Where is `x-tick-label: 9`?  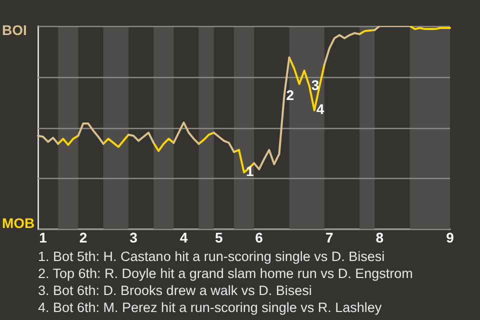
x-tick-label: 9 is located at coordinates (450, 237).